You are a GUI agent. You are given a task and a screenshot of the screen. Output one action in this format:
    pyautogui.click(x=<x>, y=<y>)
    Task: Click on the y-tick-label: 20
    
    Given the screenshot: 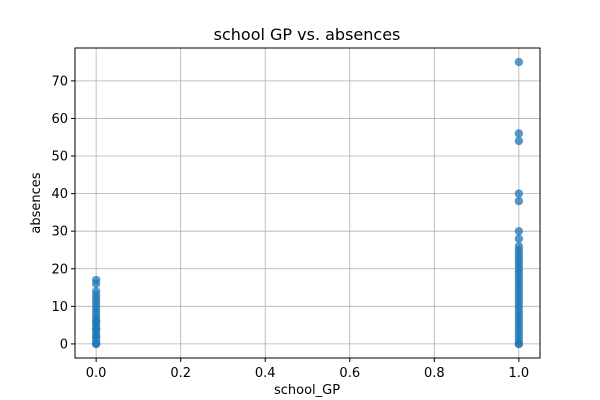 What is the action you would take?
    pyautogui.click(x=59, y=269)
    